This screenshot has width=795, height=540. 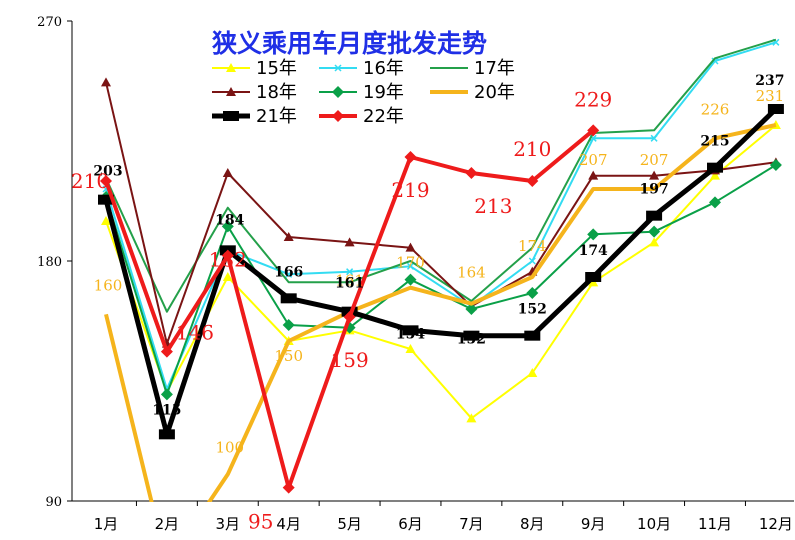 I want to click on data-label: 146, so click(x=195, y=333).